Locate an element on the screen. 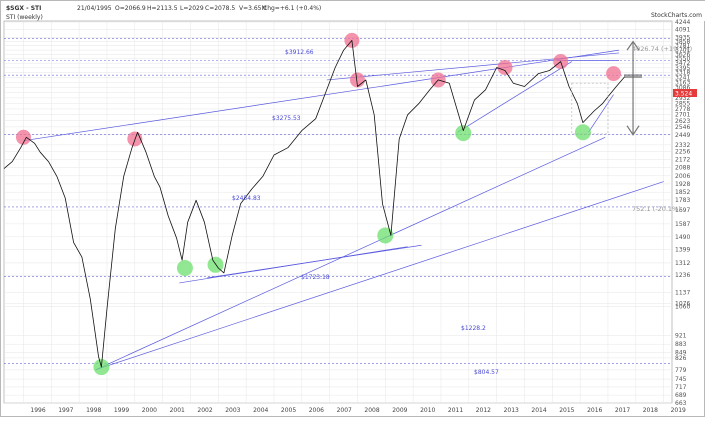  y-tick-label: 3472 is located at coordinates (682, 63).